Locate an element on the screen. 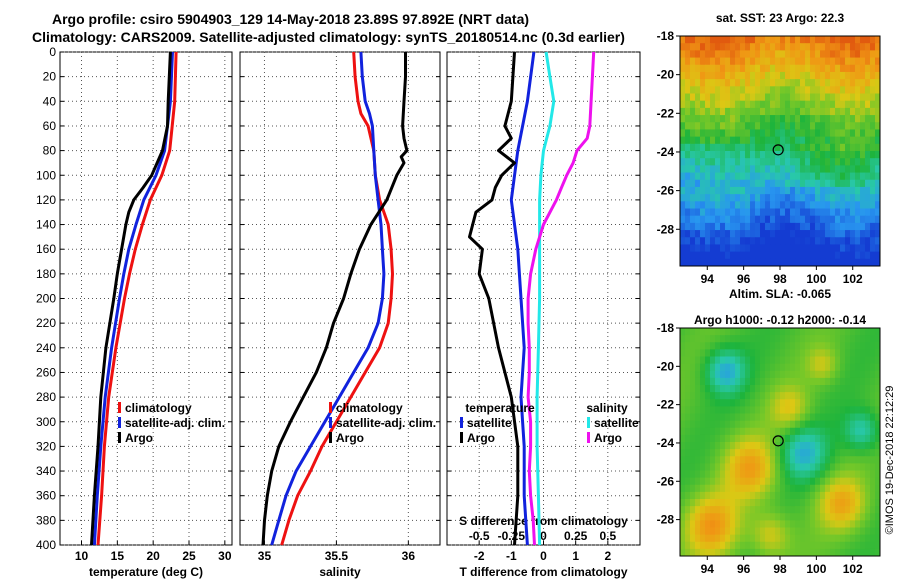 Image resolution: width=900 pixels, height=580 pixels. map-y-tick-label: -20 is located at coordinates (666, 366).